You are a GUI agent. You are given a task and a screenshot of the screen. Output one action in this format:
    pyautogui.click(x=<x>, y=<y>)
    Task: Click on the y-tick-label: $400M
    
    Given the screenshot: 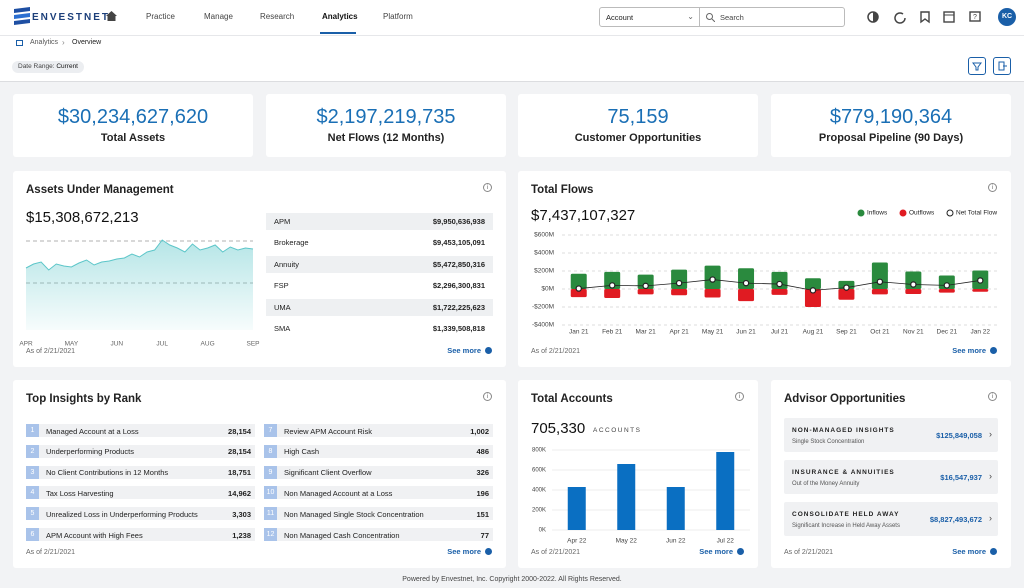 What is the action you would take?
    pyautogui.click(x=544, y=253)
    